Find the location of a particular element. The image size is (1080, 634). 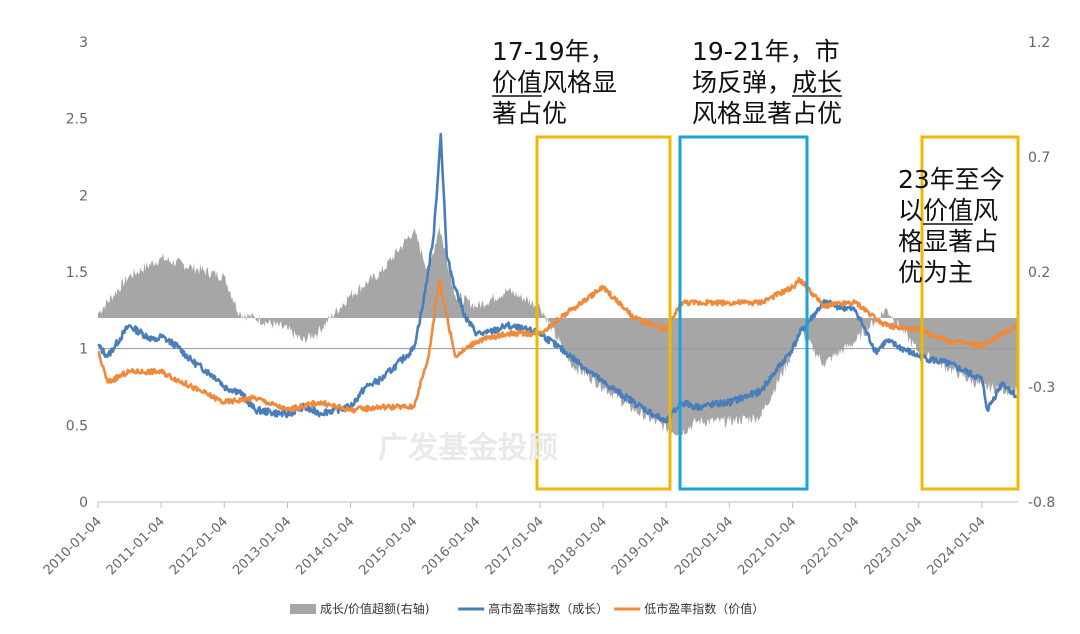

annotation-text: 价值风格显 is located at coordinates (554, 82).